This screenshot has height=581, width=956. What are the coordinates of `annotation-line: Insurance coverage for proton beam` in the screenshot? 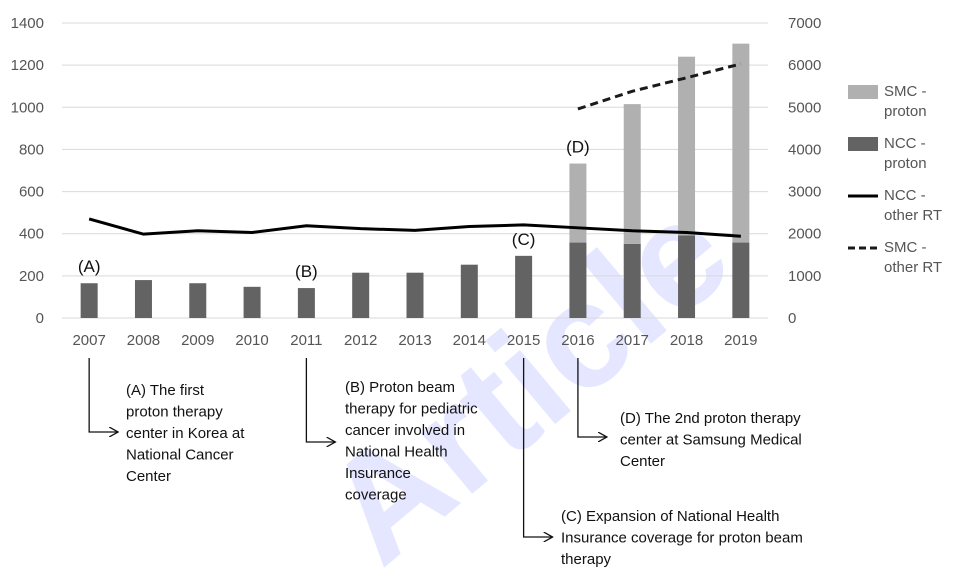 It's located at (682, 538).